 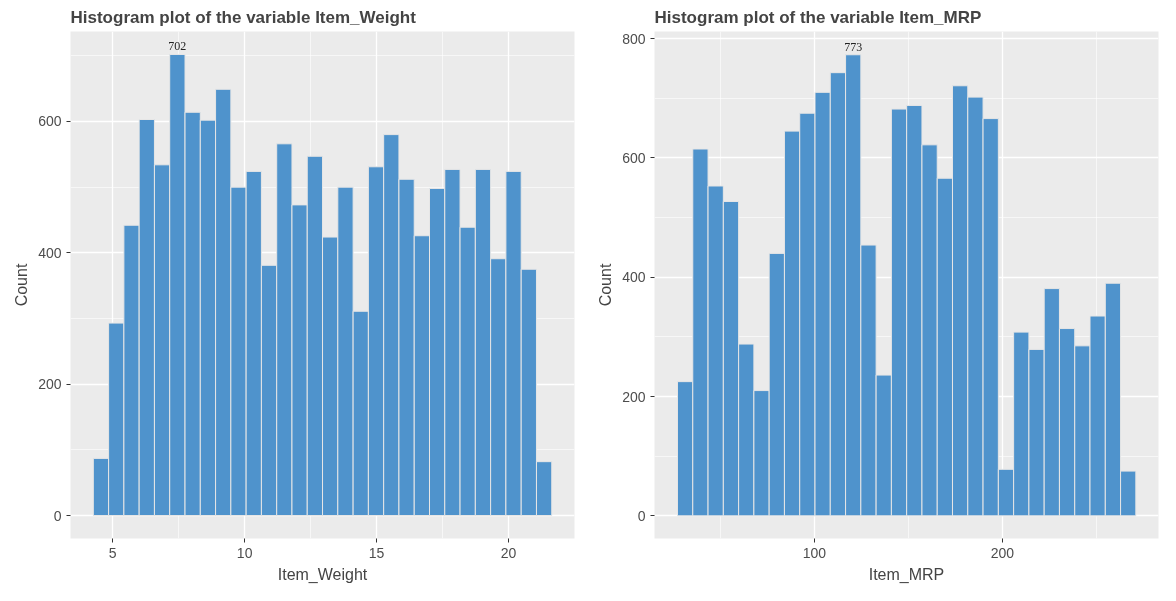 What do you see at coordinates (243, 17) in the screenshot?
I see `chart-title: Histogram plot of the variable Item_Weight` at bounding box center [243, 17].